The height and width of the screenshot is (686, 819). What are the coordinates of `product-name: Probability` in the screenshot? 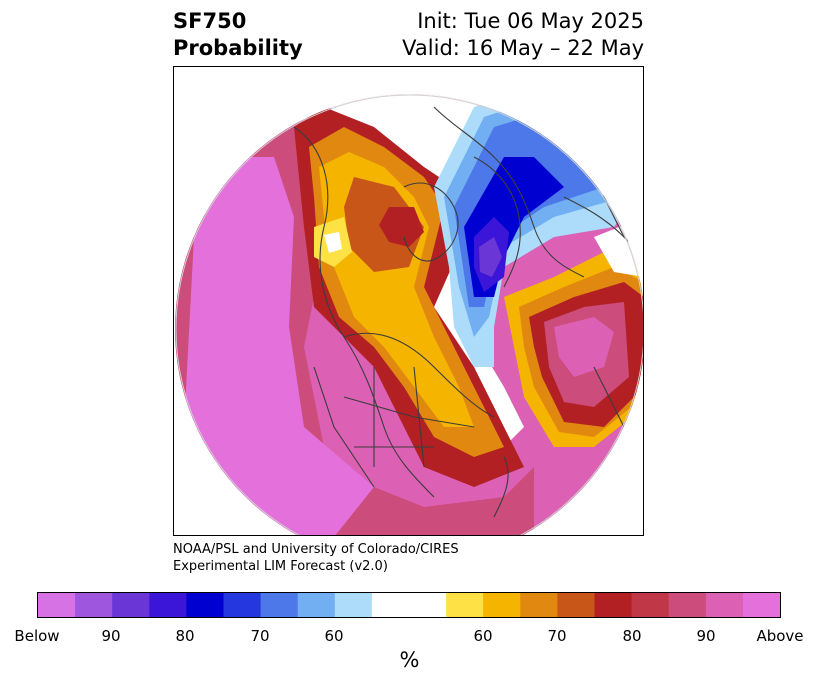 It's located at (238, 48).